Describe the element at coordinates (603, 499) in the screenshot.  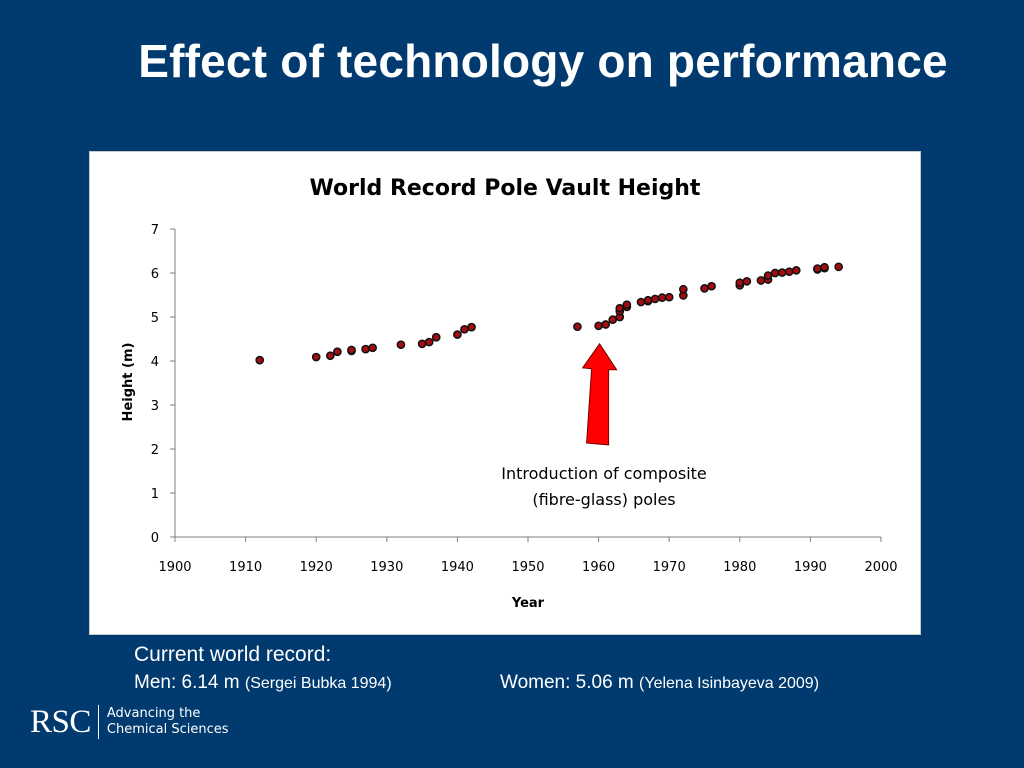
I see `annotation-line-2: (fibre-glass) poles` at that location.